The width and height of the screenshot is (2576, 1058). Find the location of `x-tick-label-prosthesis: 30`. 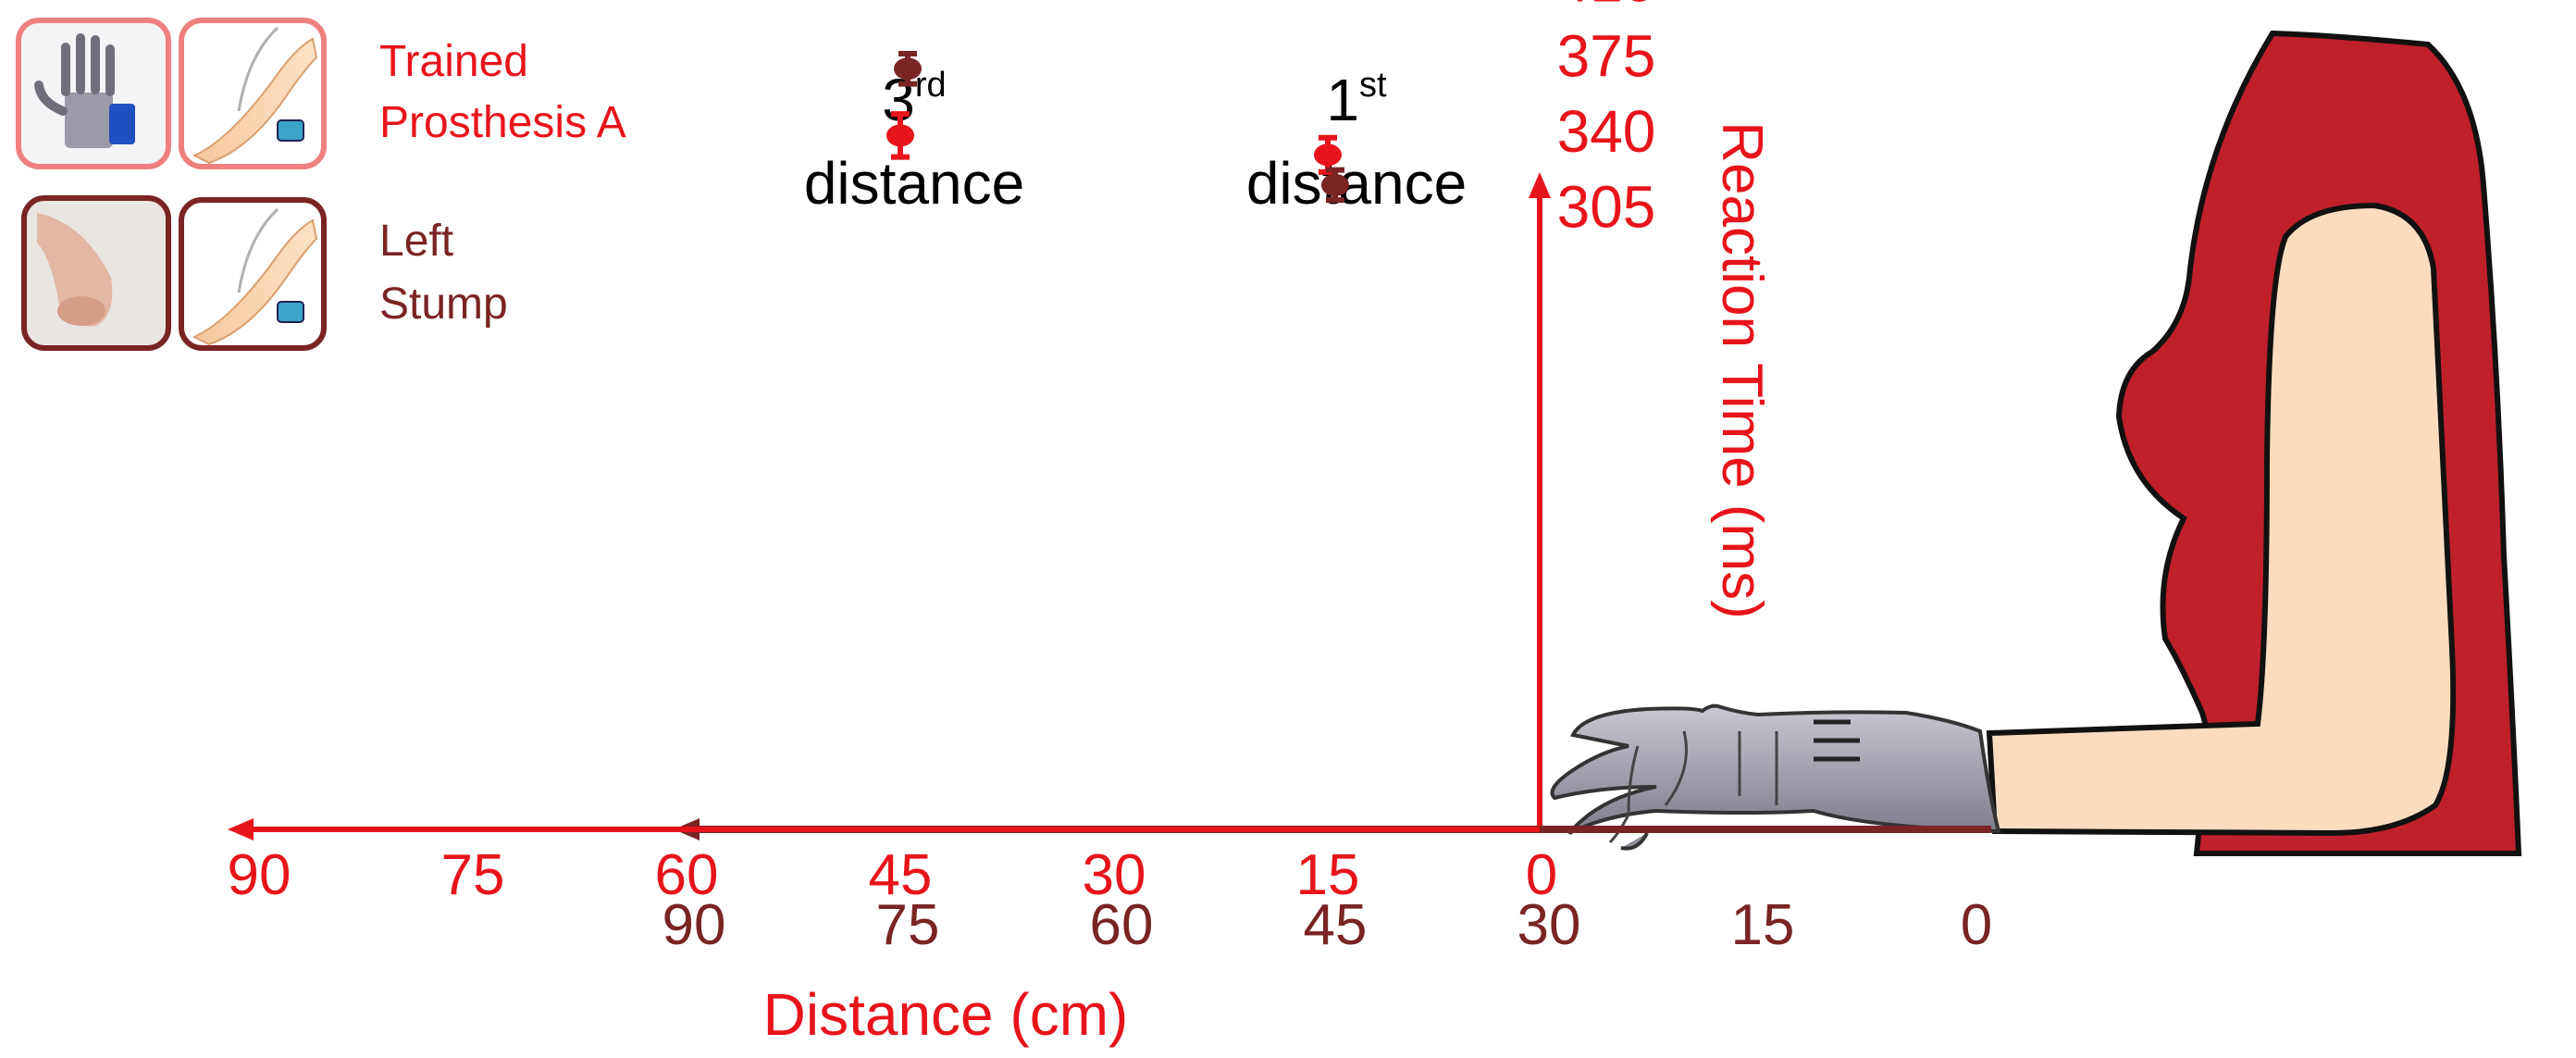

x-tick-label-prosthesis: 30 is located at coordinates (1114, 875).